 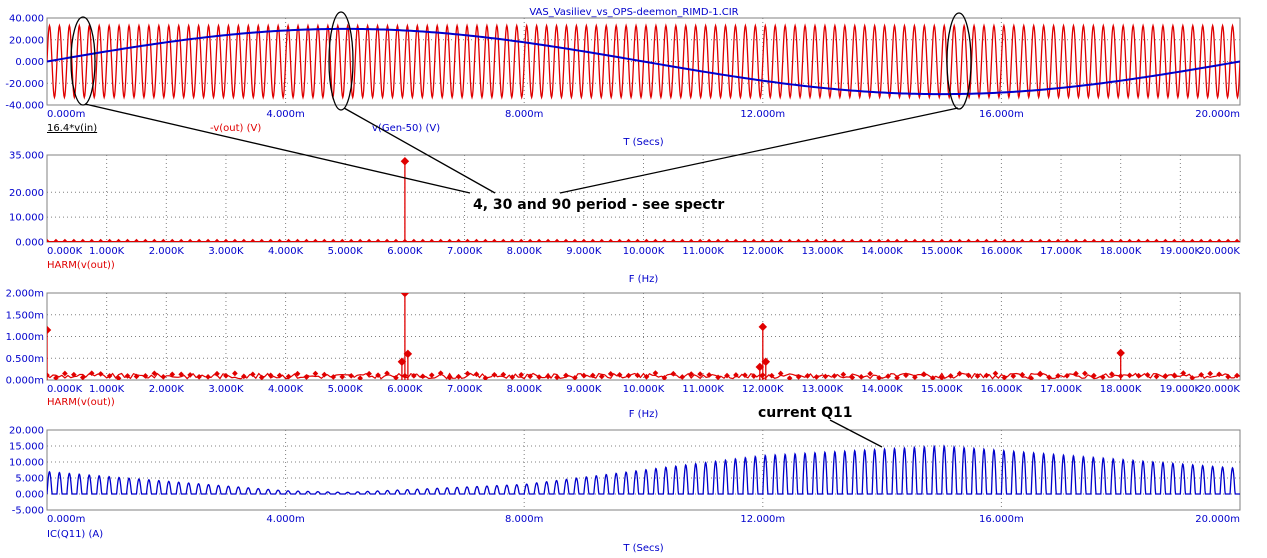 I want to click on x-tick-label: 4.000m, so click(x=285, y=114).